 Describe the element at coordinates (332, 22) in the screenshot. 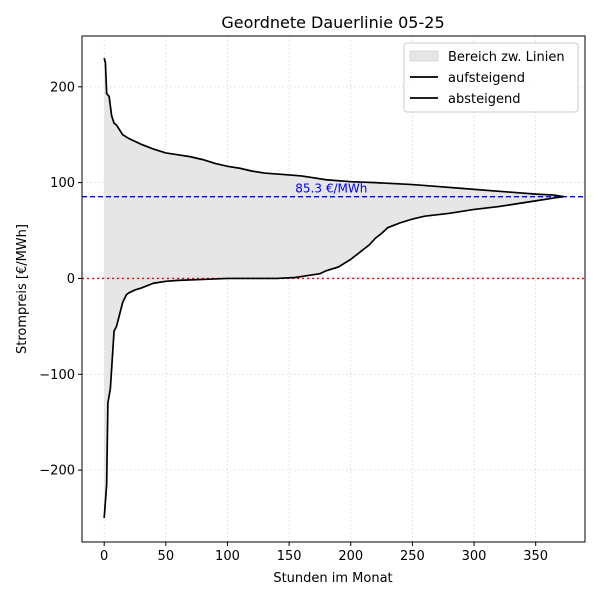

I see `chart-title: Geordnete Dauerlinie 05-25` at that location.